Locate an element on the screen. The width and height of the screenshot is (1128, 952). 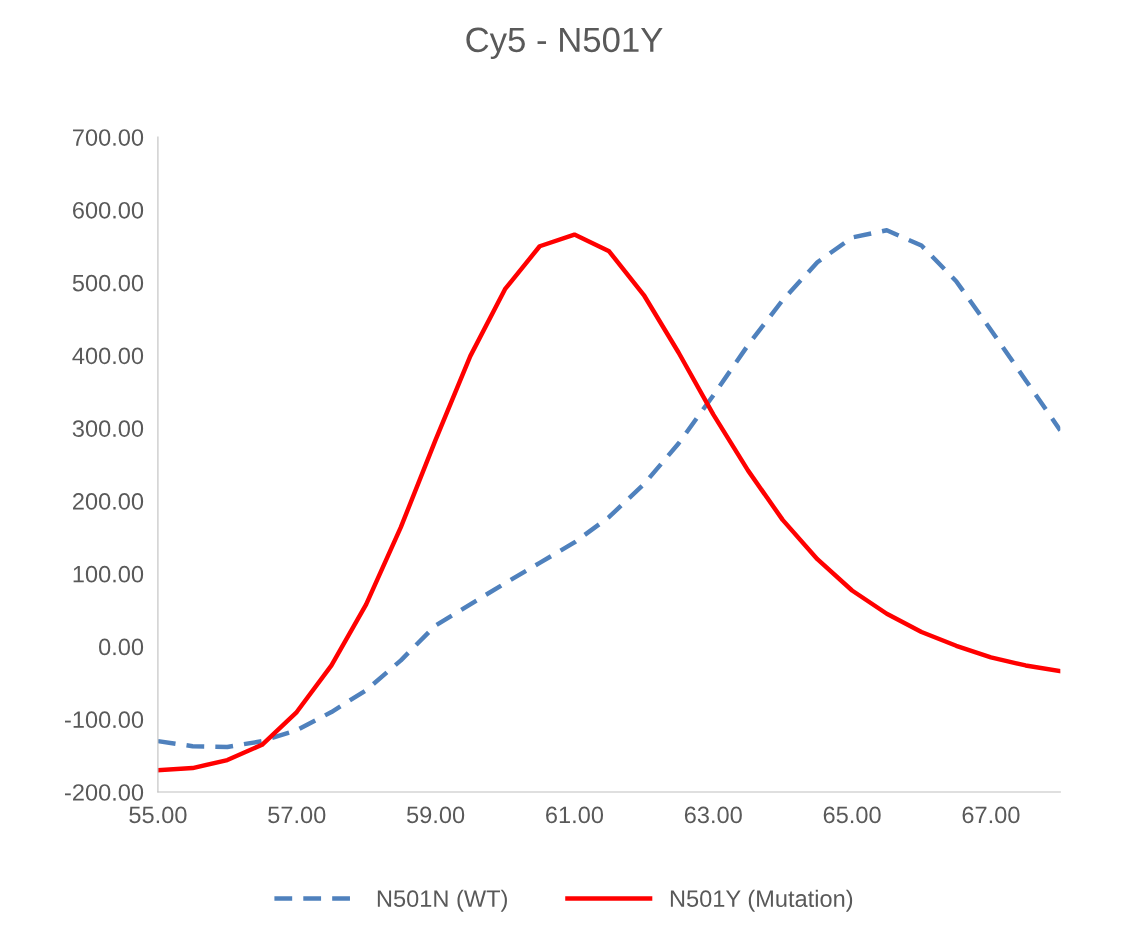
legend-label: N501Y (Mutation) is located at coordinates (761, 900).